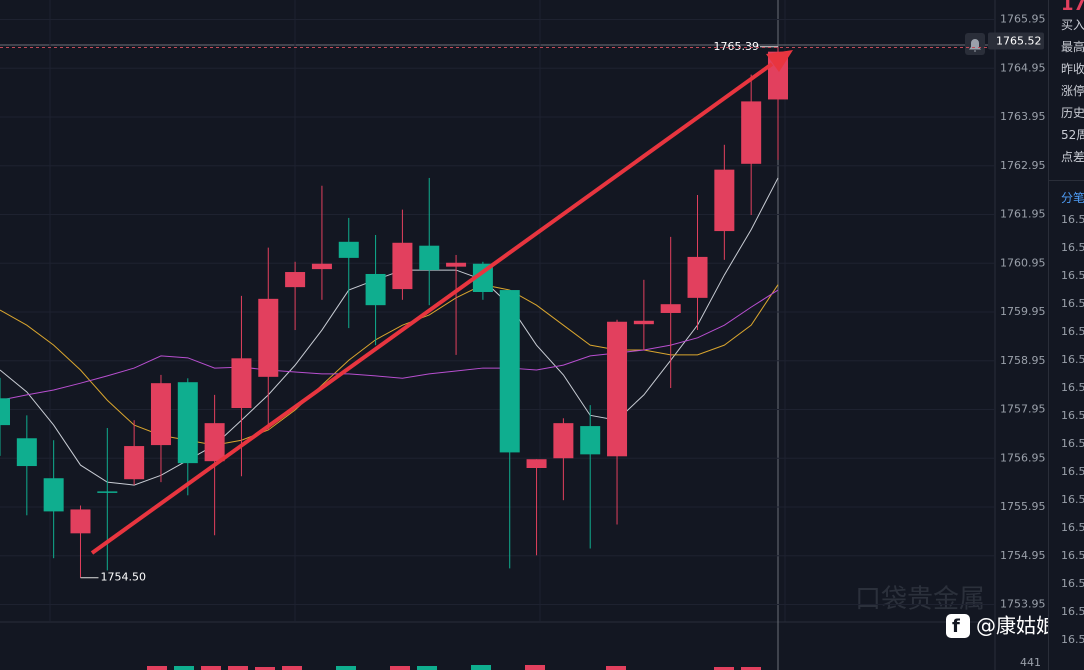  Describe the element at coordinates (1023, 165) in the screenshot. I see `y-tick-label: 1762.95` at that location.